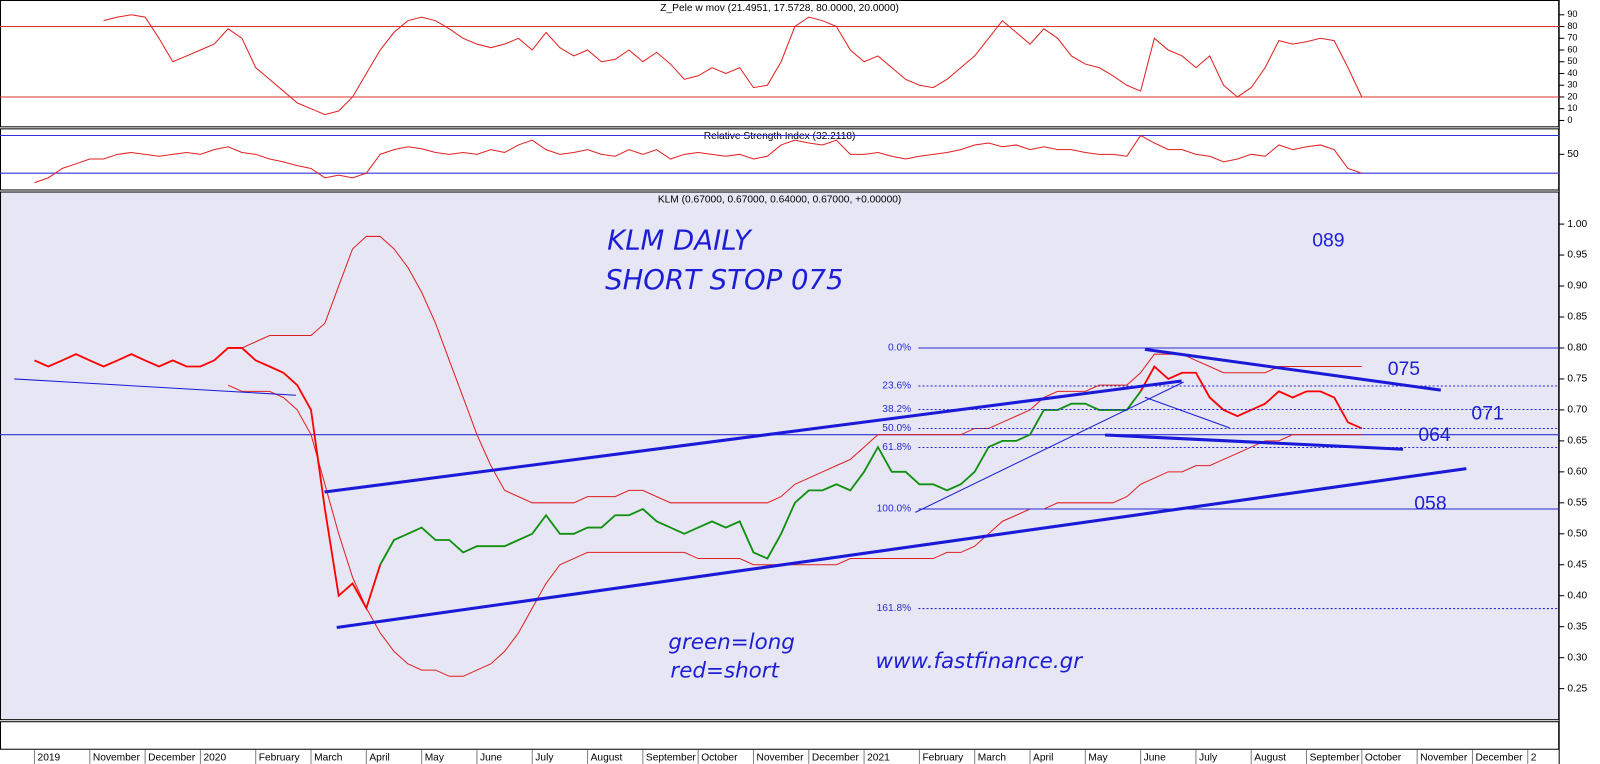 This screenshot has height=764, width=1600. Describe the element at coordinates (1577, 317) in the screenshot. I see `y-tick-label: 0.85` at that location.